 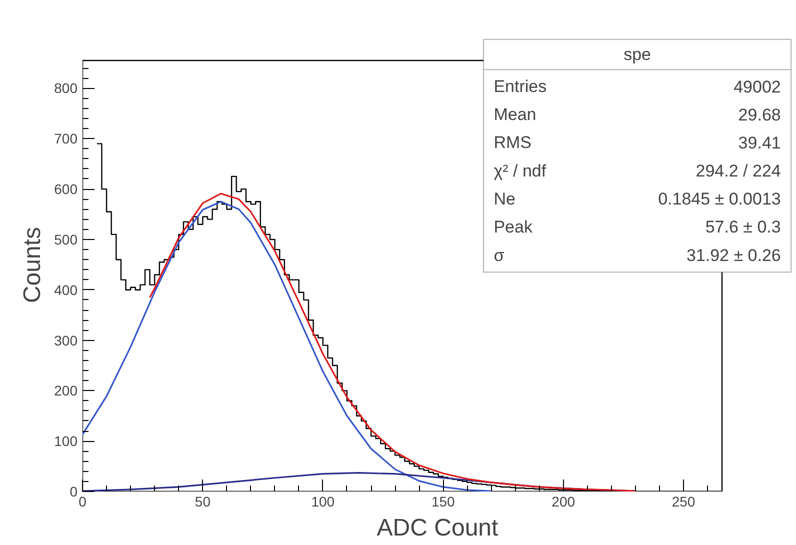 I want to click on y-tick-label: 500, so click(x=66, y=239).